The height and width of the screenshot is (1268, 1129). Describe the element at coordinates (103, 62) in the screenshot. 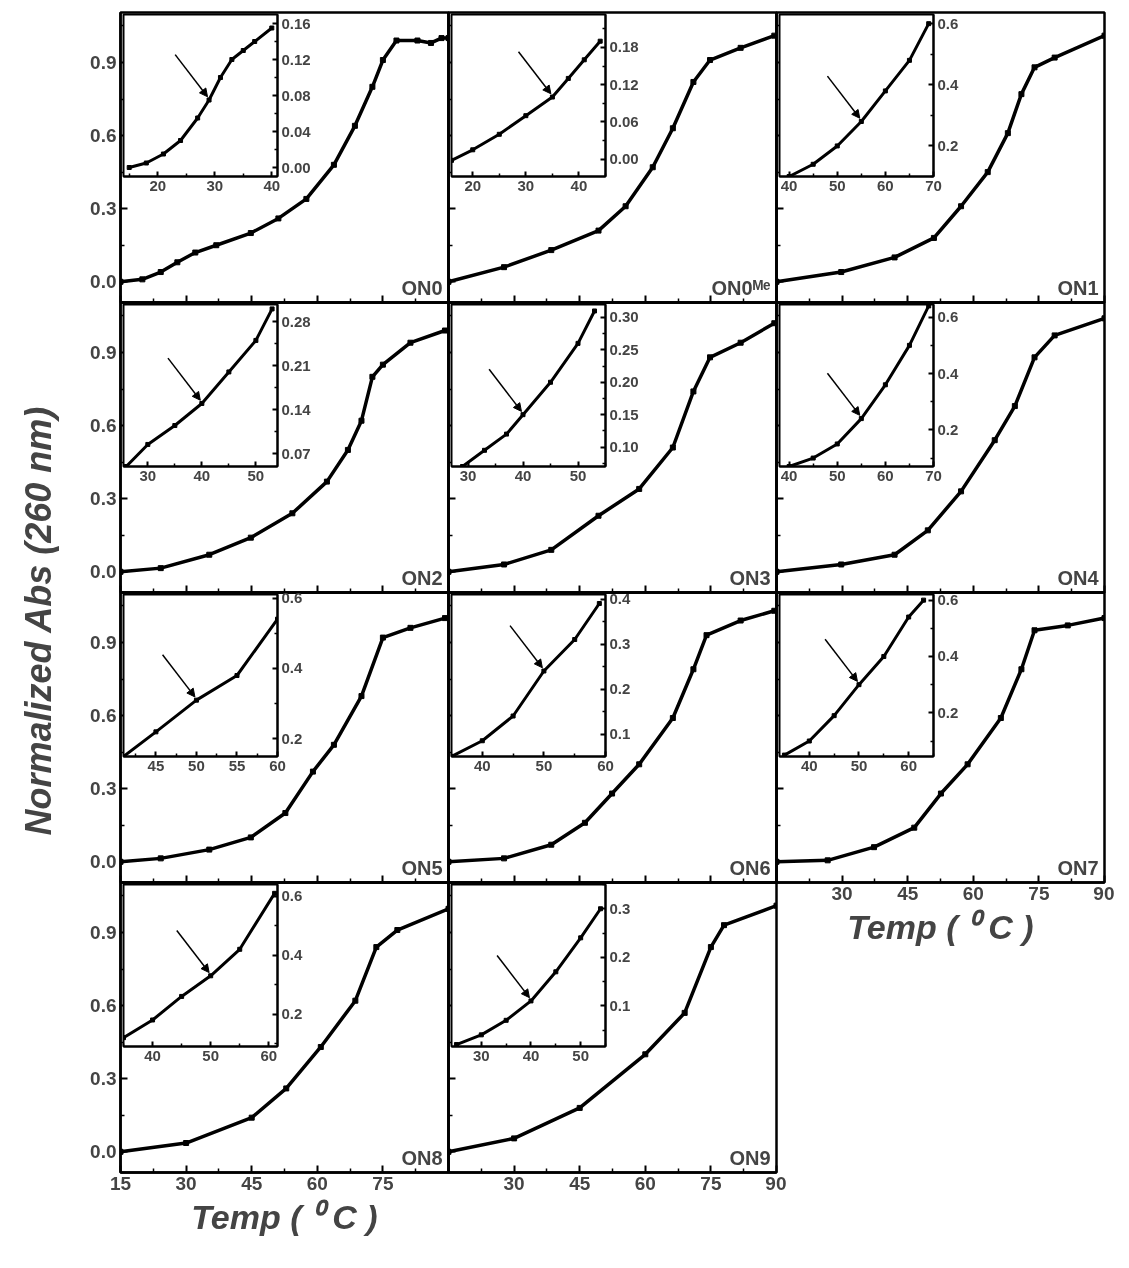

I see `y-tick-label: 0.9` at that location.